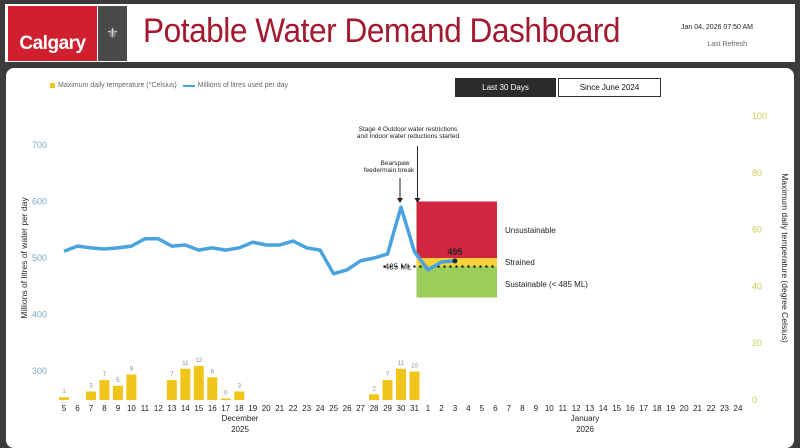  I want to click on temperature-label: 10, so click(414, 367).